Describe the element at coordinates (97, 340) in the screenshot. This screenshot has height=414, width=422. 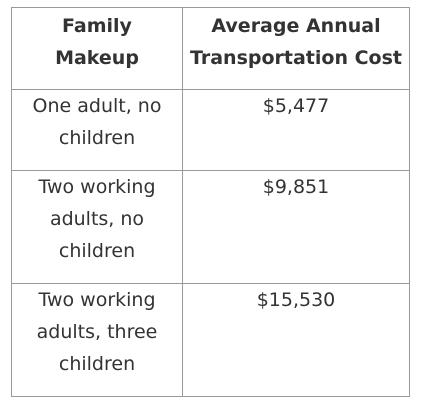
I see `family-makeup-cell: Two working adults, three children` at that location.